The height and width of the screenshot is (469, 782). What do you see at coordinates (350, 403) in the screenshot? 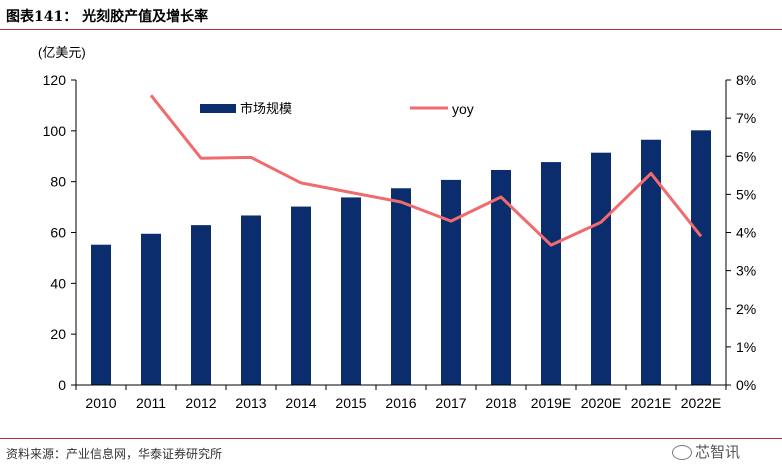
I see `x-tick-label: 2015` at bounding box center [350, 403].